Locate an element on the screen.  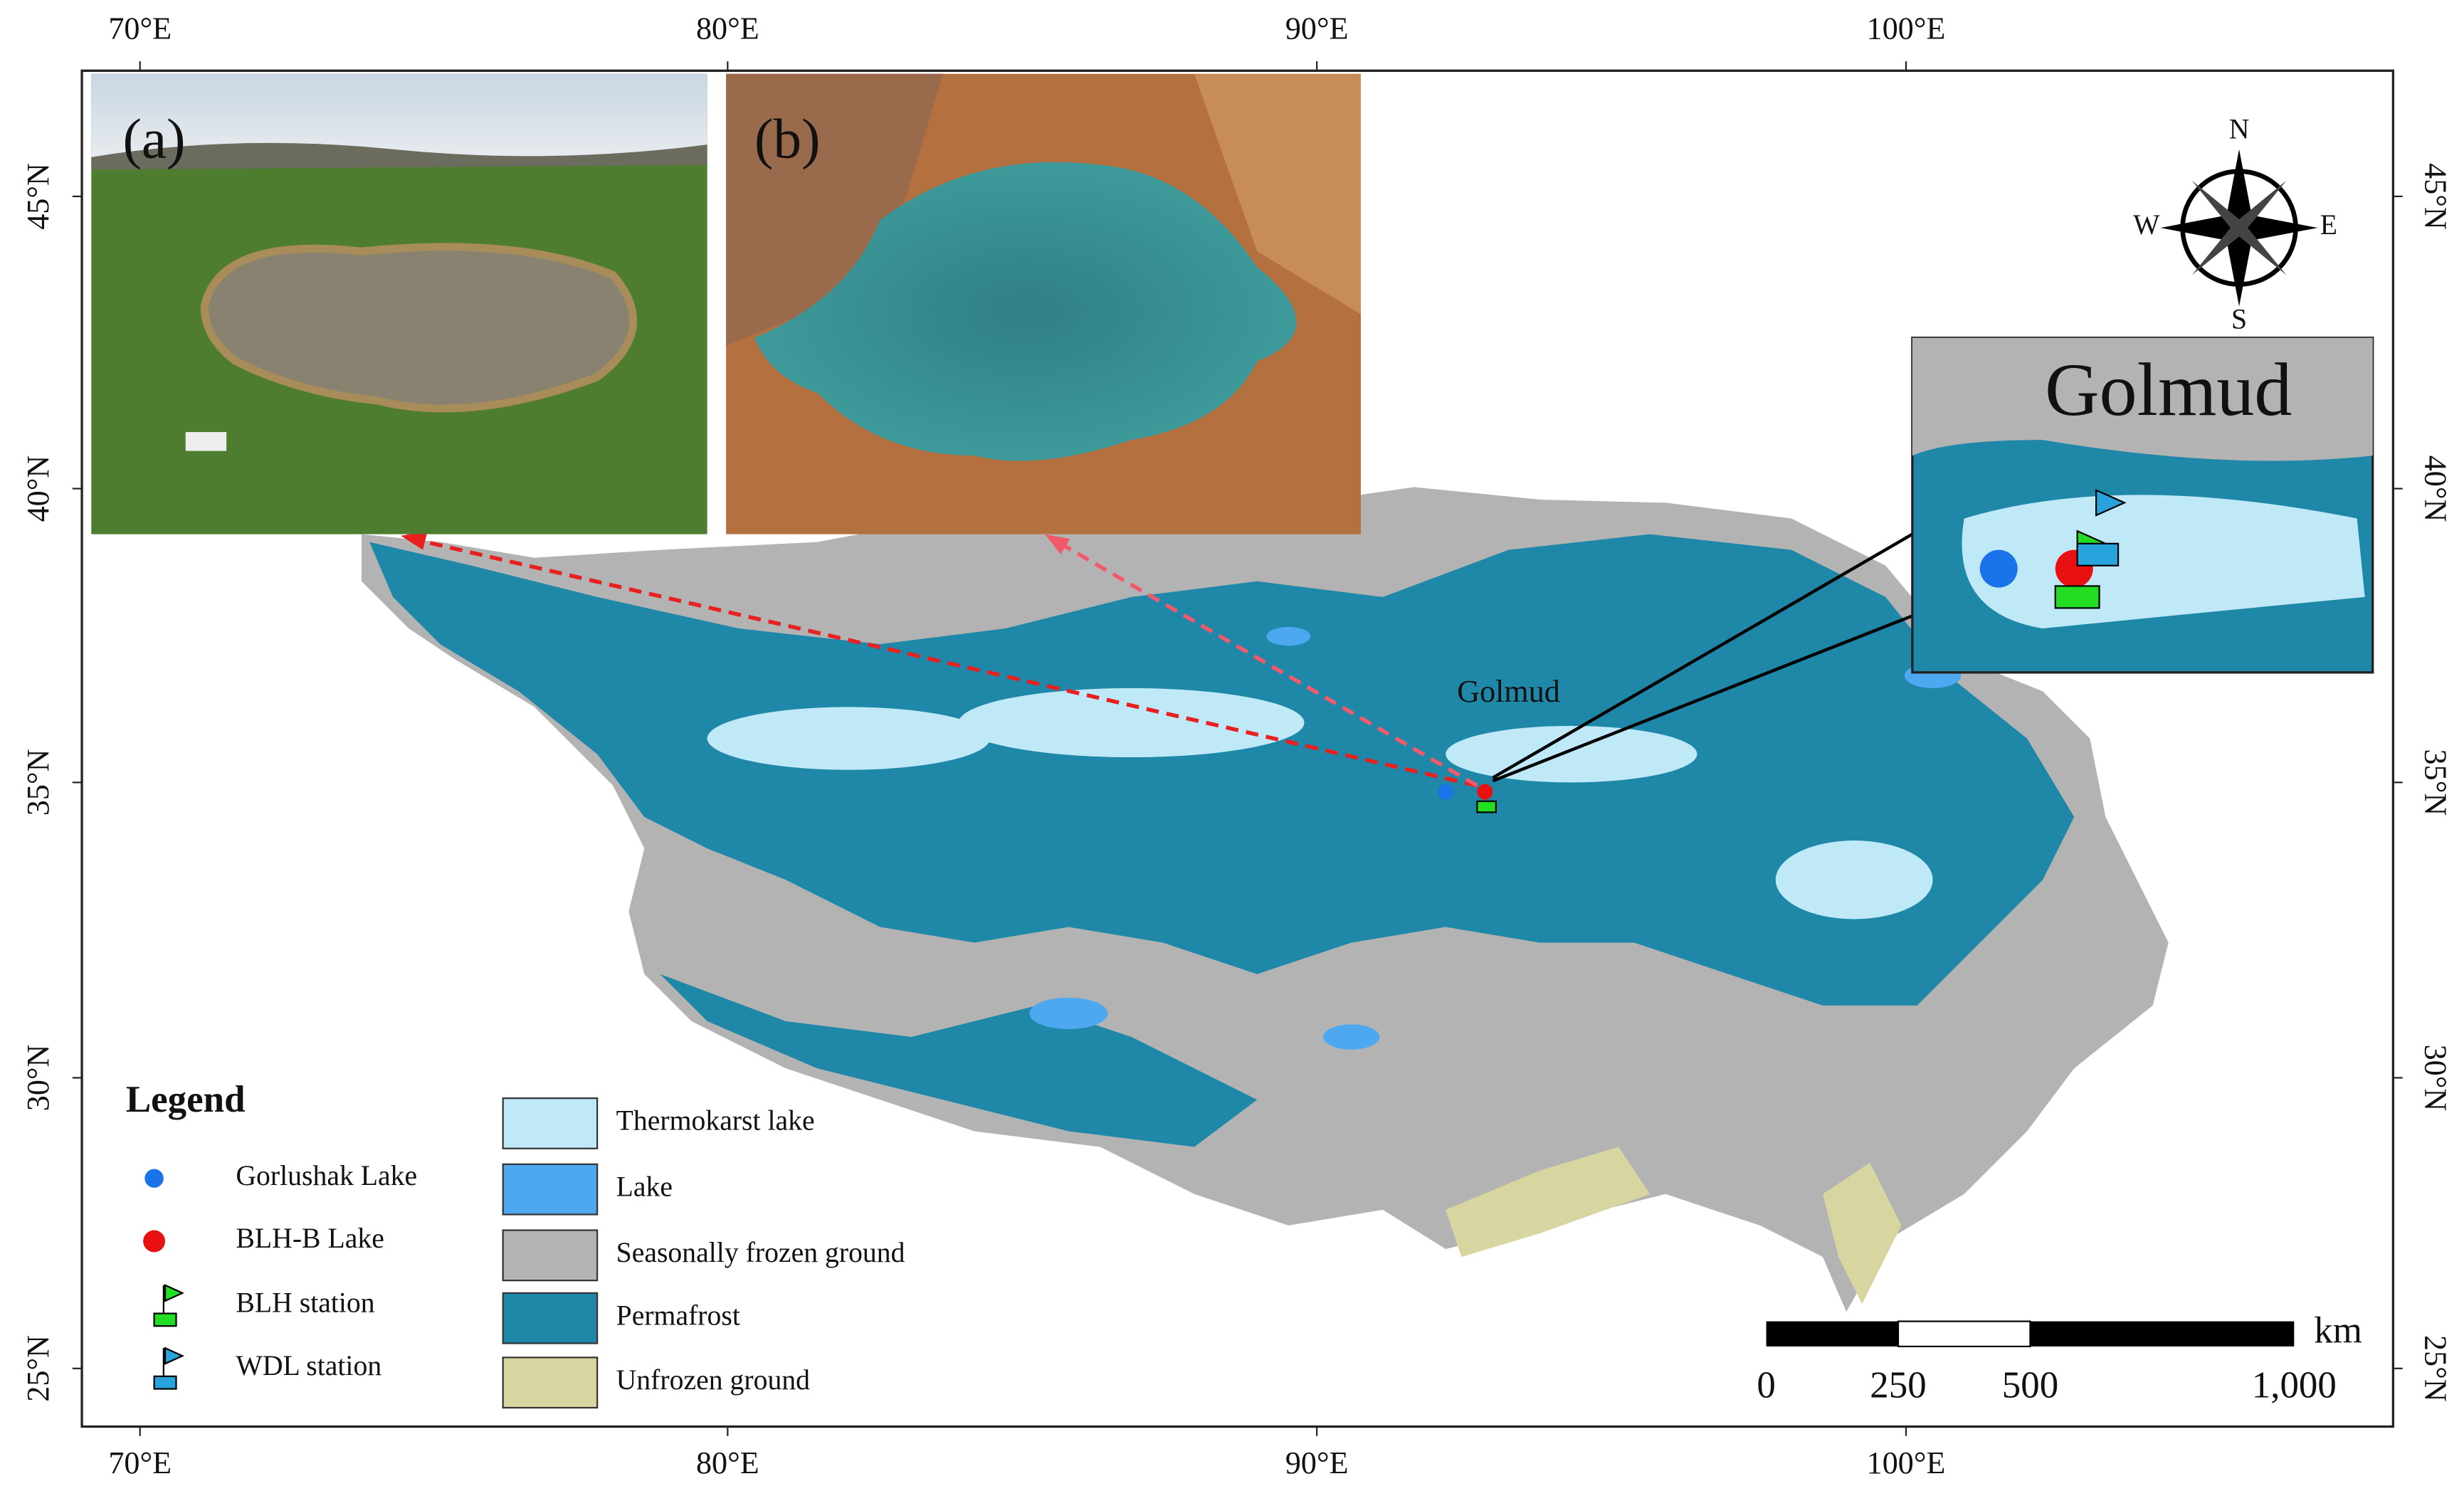
photo-car is located at coordinates (206, 441).